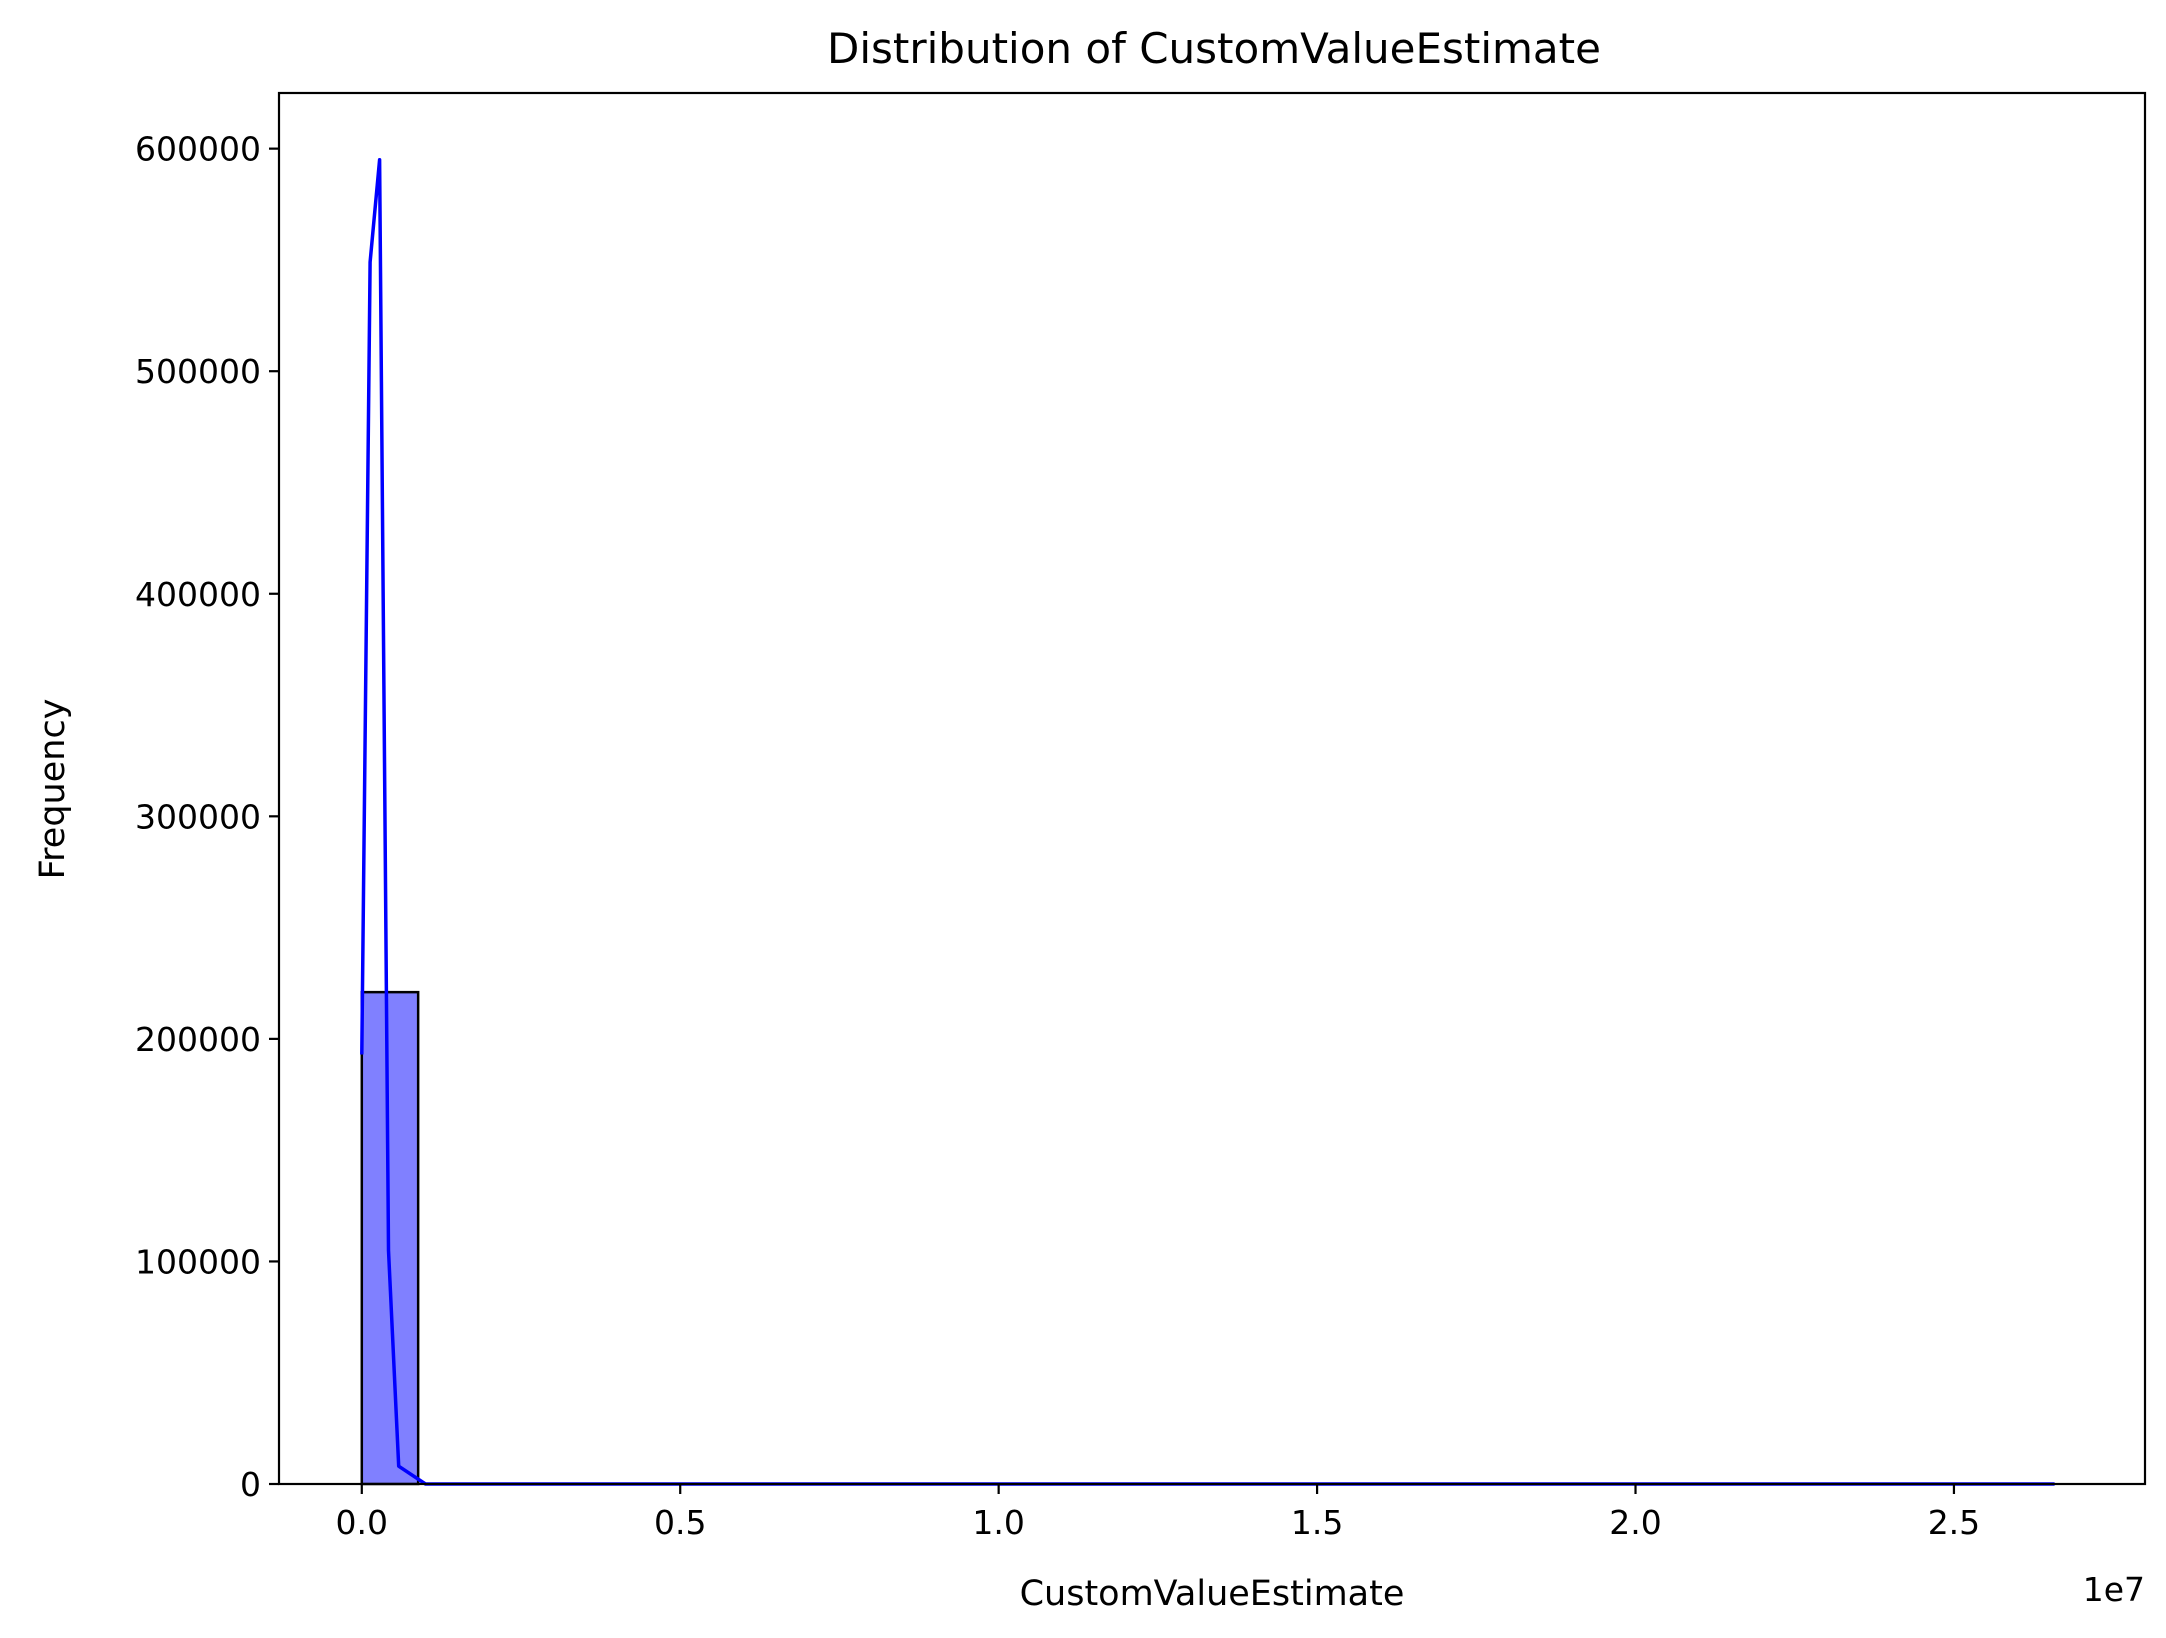 Image resolution: width=2166 pixels, height=1638 pixels. I want to click on y-tick-label: 400000, so click(198, 594).